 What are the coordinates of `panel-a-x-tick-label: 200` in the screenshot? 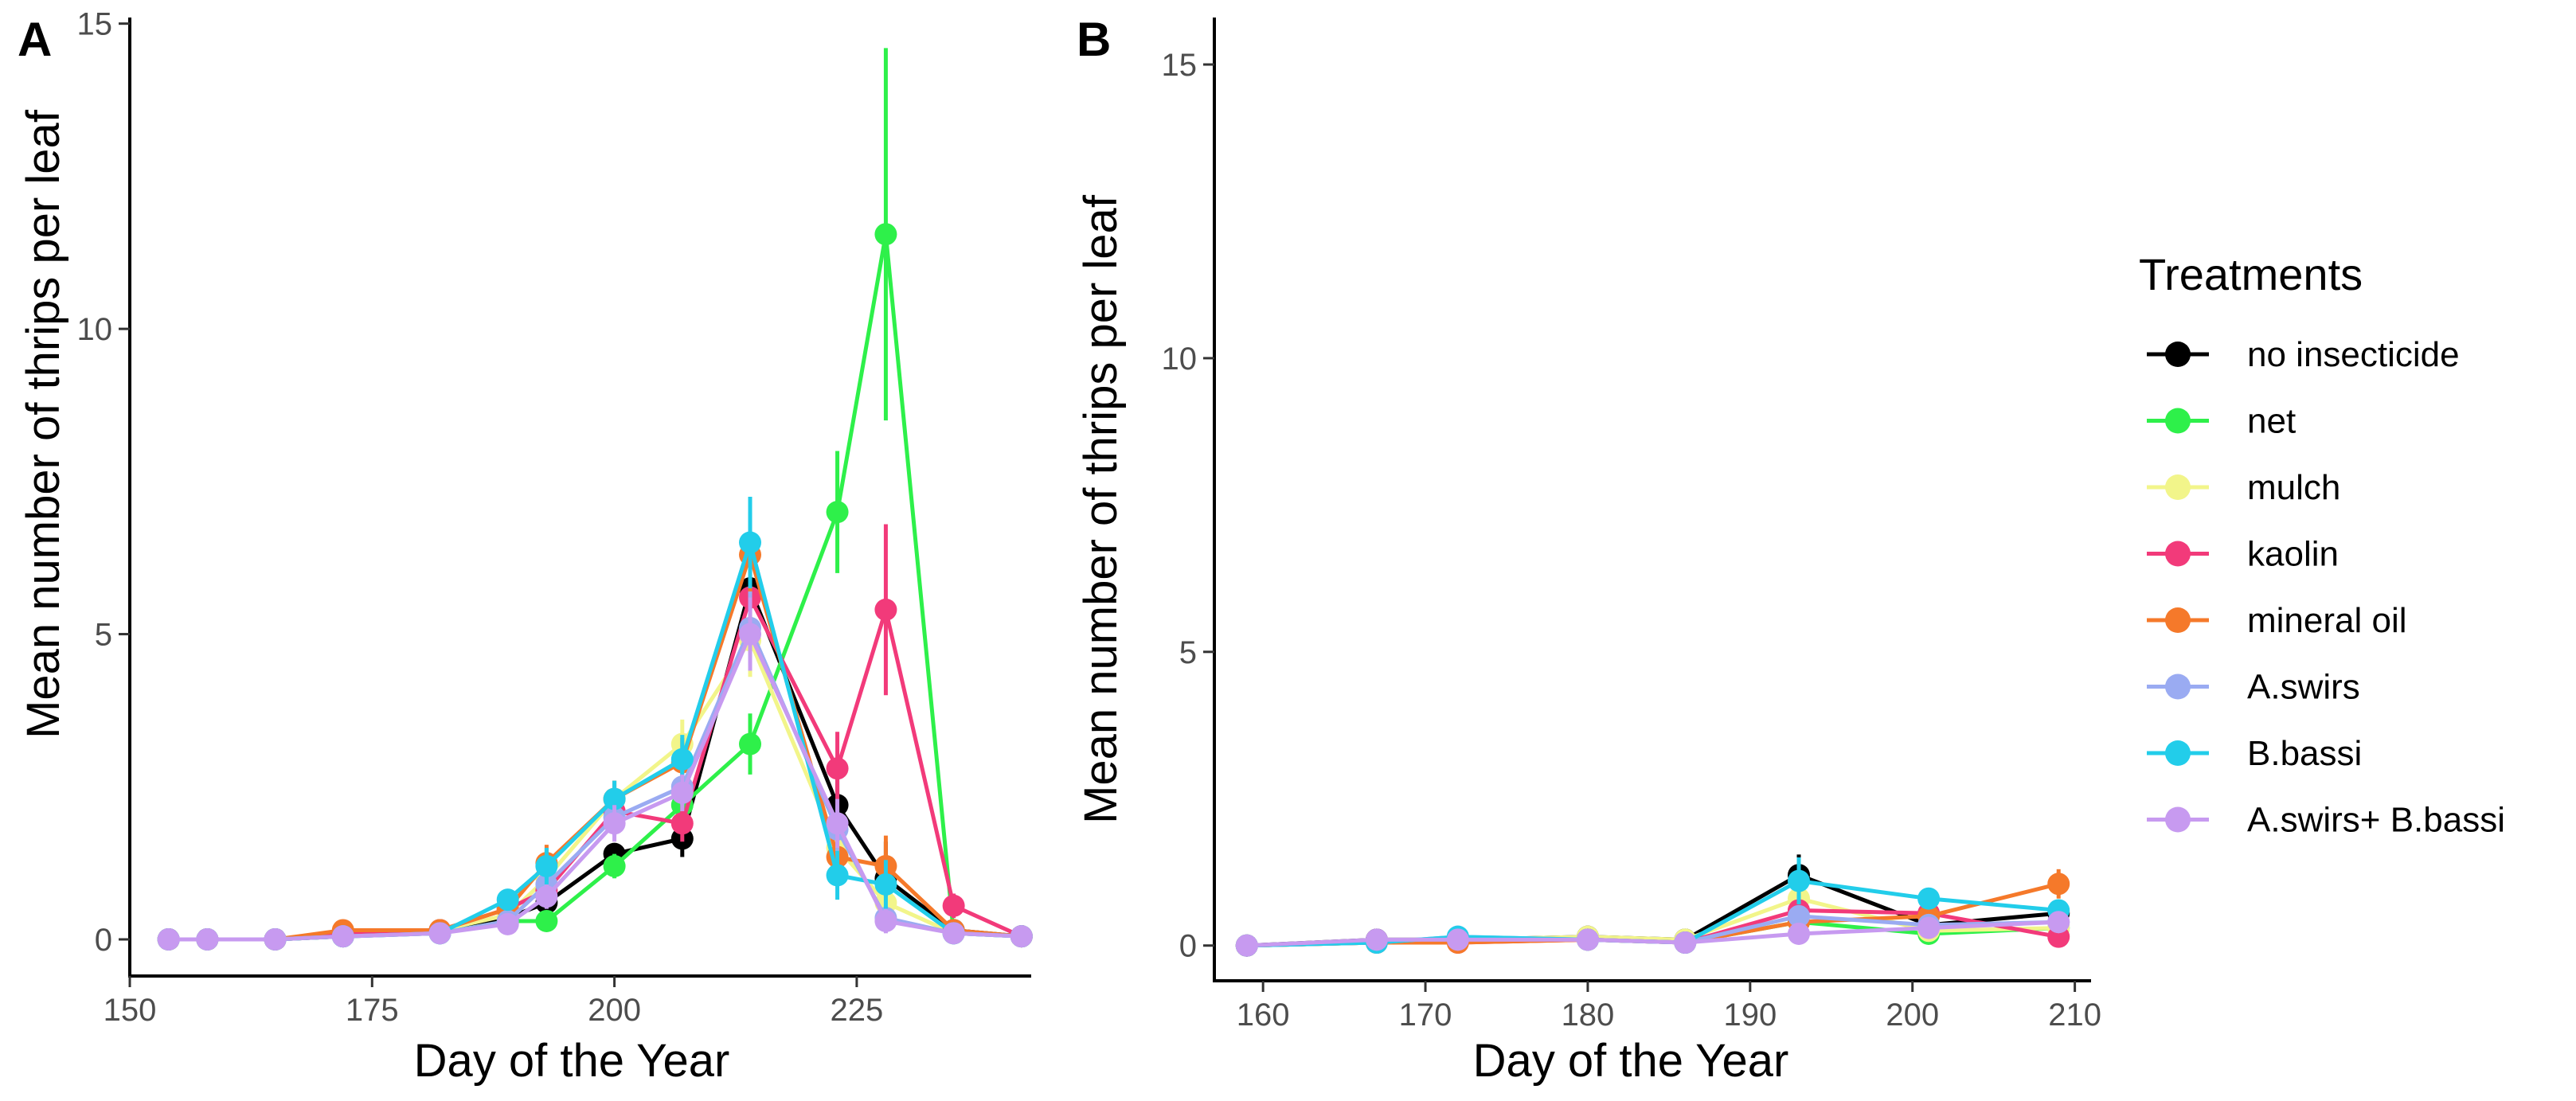 It's located at (614, 1010).